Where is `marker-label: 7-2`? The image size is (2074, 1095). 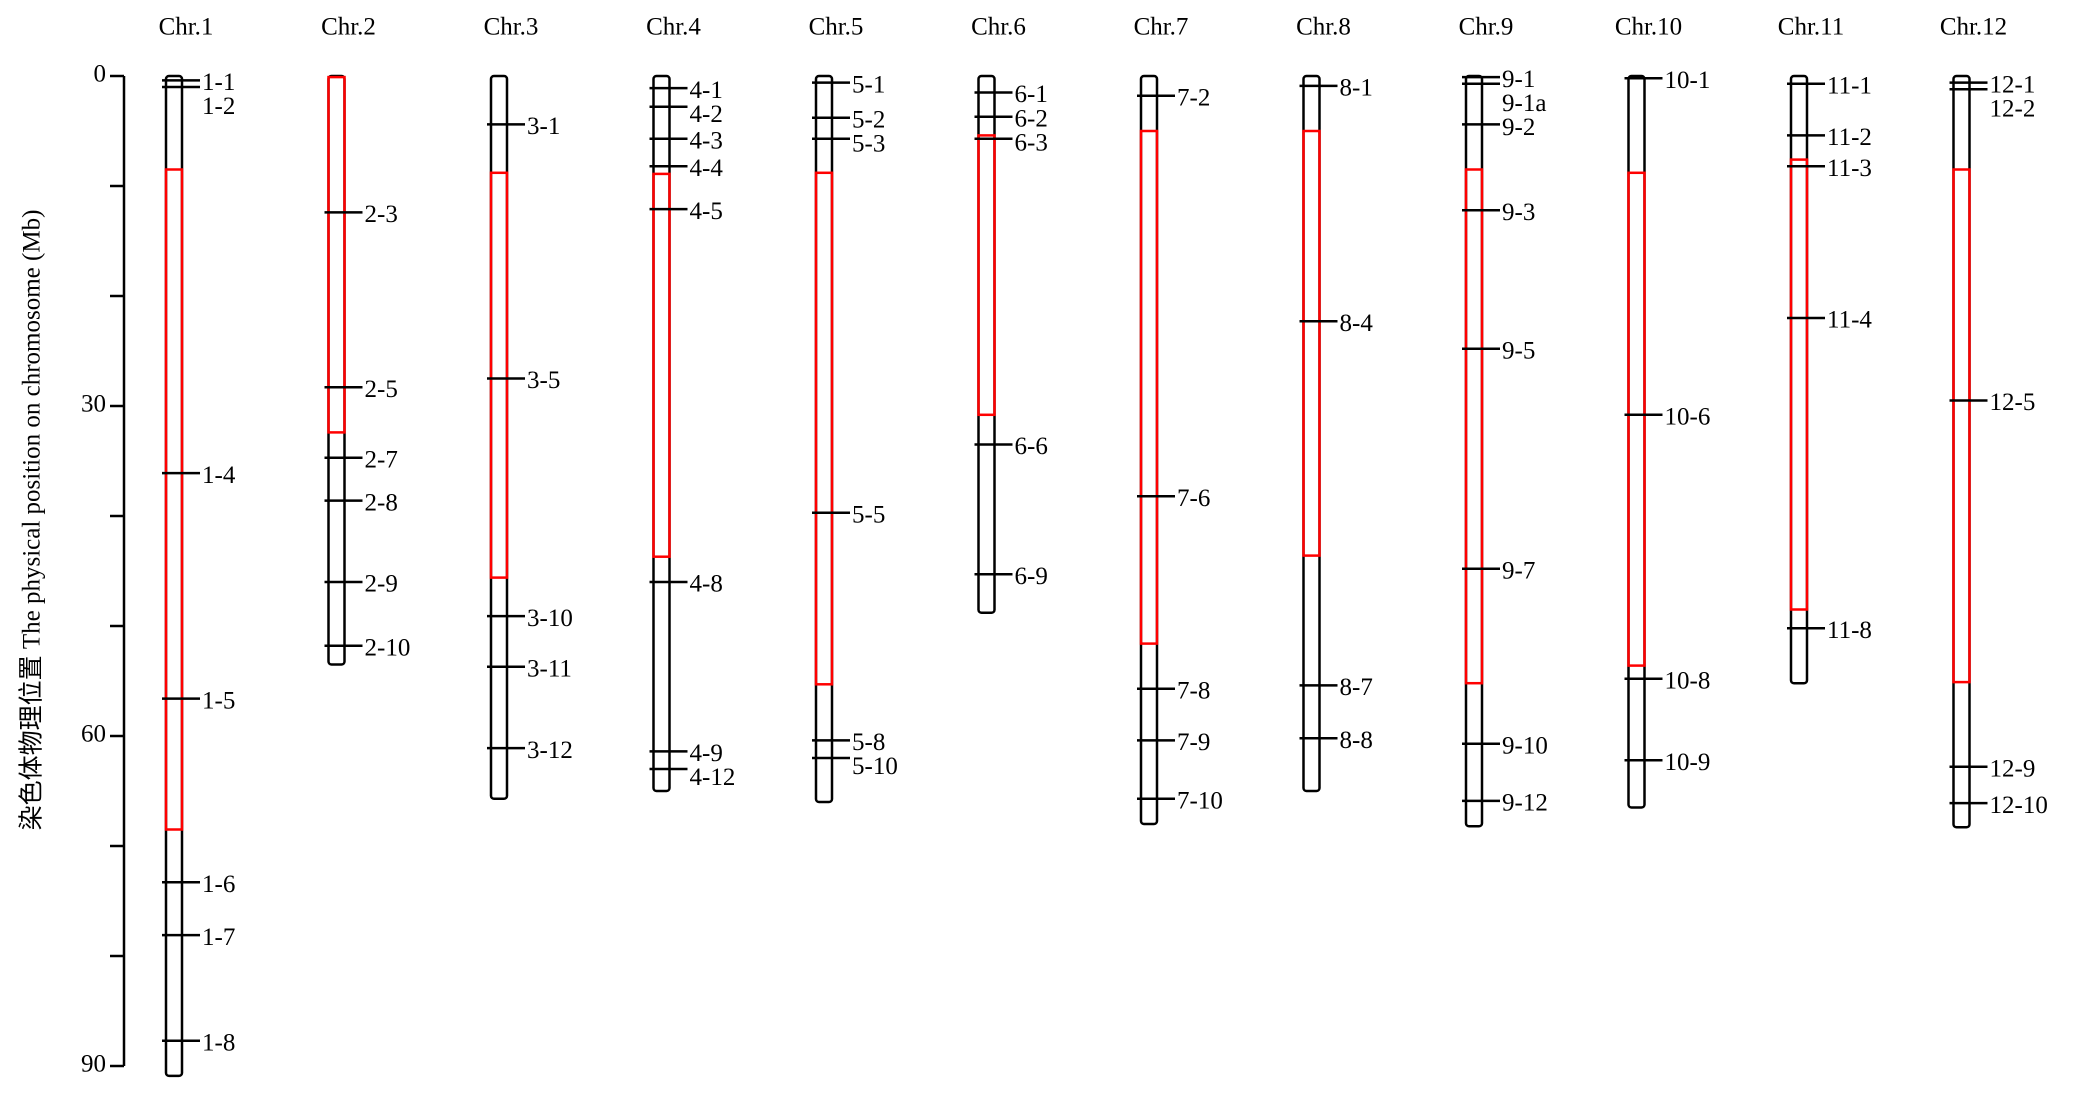
marker-label: 7-2 is located at coordinates (1193, 98).